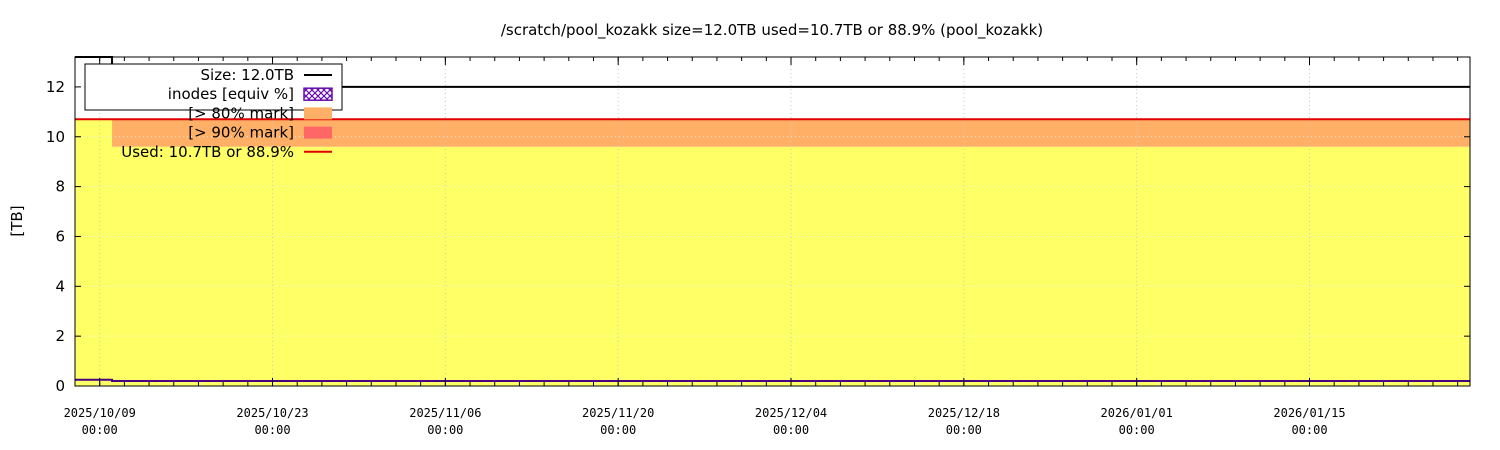  I want to click on y-tick-label: 6, so click(60, 236).